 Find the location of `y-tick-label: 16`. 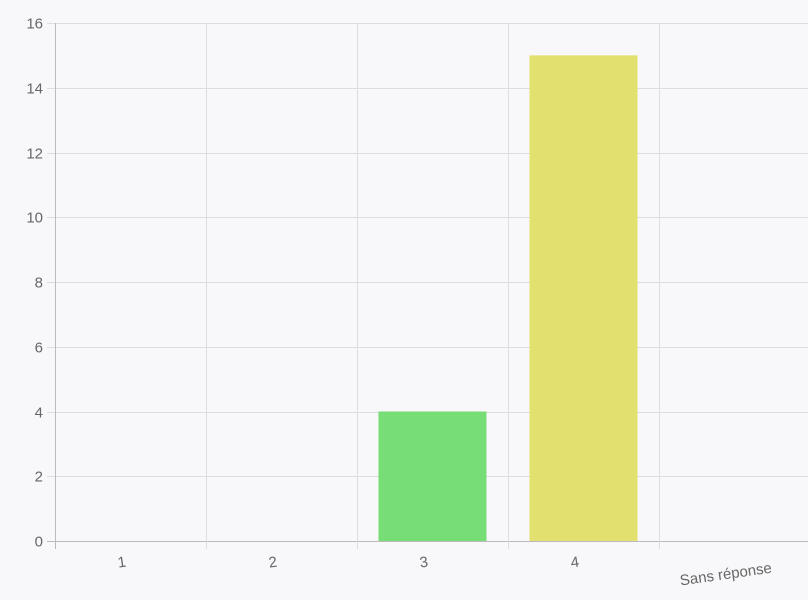

y-tick-label: 16 is located at coordinates (34, 24).